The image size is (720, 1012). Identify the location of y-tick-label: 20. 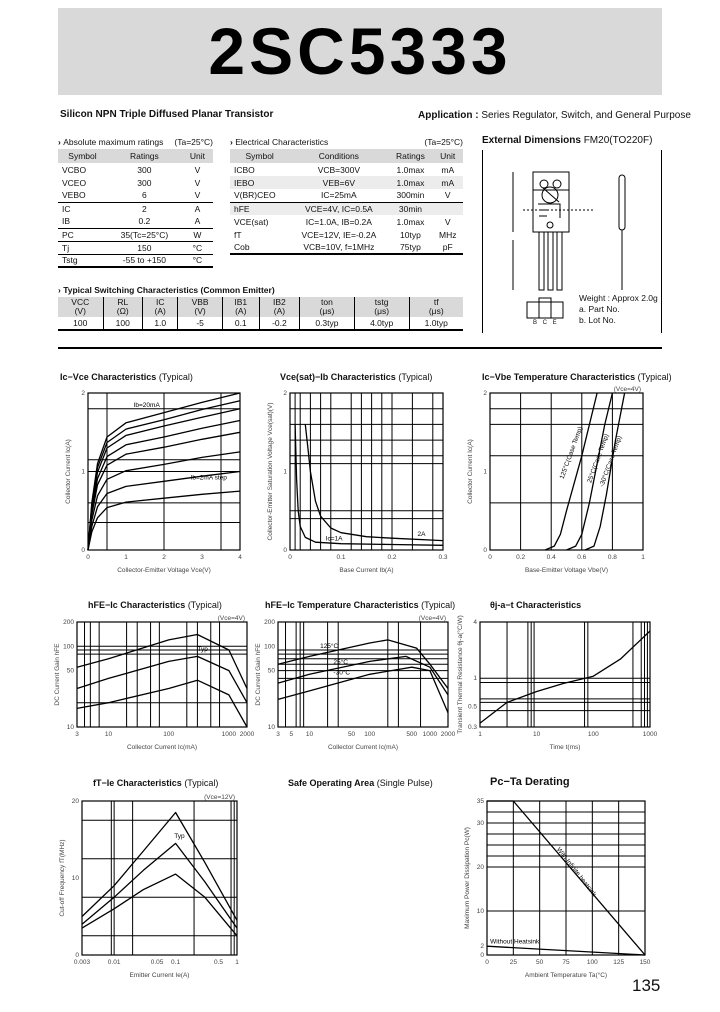
(76, 801).